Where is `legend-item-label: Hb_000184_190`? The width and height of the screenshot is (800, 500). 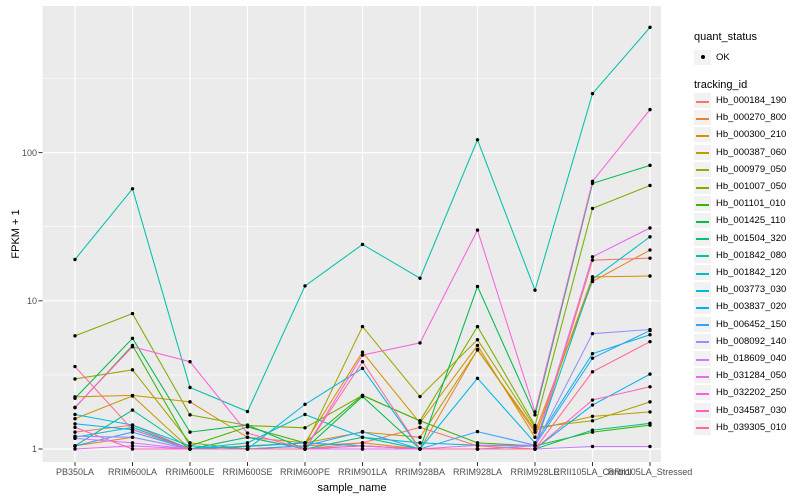
legend-item-label: Hb_000184_190 is located at coordinates (751, 100).